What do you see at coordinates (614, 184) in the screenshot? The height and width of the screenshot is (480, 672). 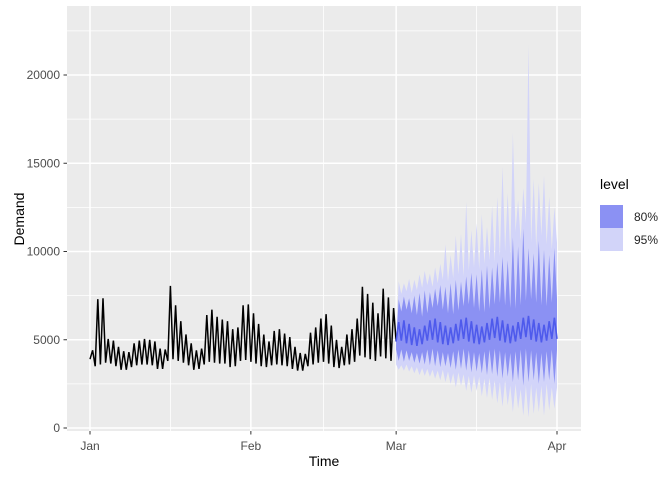 I see `legend-title: level` at bounding box center [614, 184].